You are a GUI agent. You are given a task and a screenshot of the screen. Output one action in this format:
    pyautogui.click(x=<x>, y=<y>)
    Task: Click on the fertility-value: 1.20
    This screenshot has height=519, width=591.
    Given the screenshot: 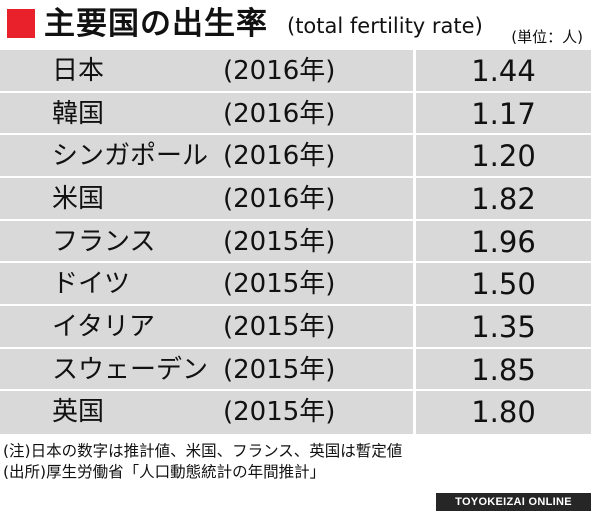 What is the action you would take?
    pyautogui.click(x=503, y=156)
    